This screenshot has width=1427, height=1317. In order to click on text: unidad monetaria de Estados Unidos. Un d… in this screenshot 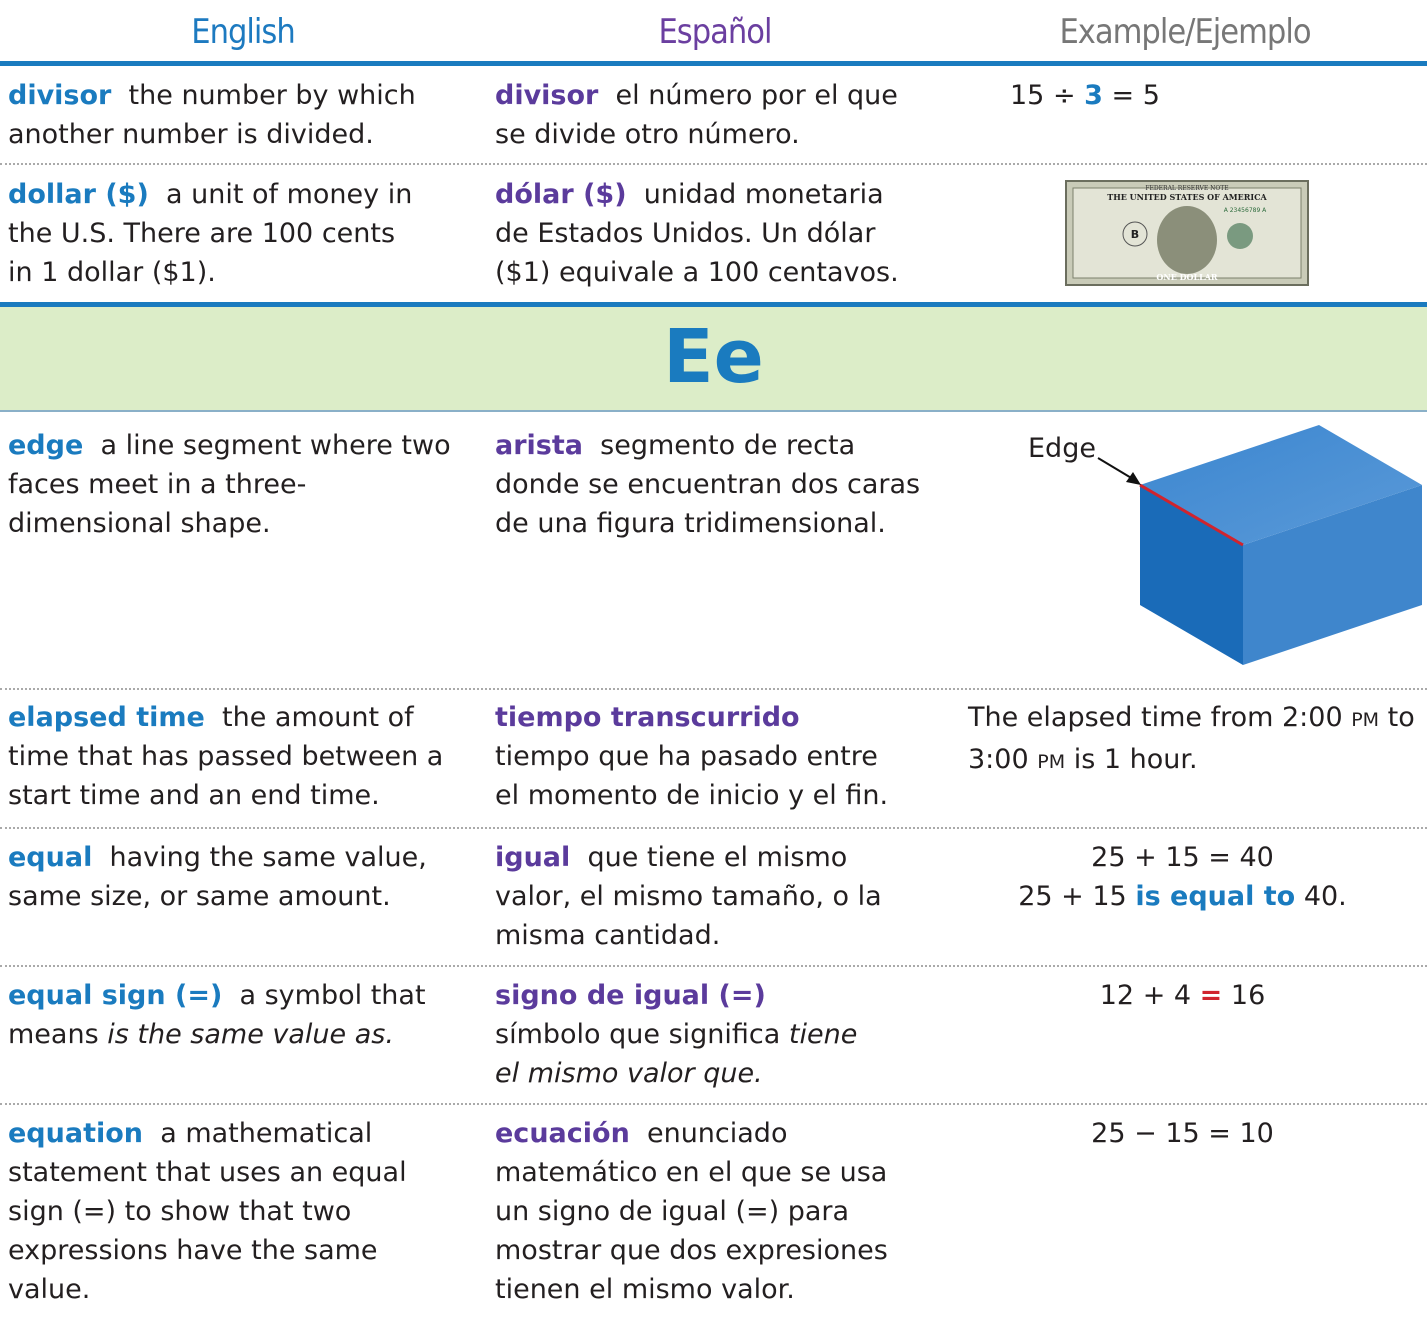, I will do `click(697, 233)`.